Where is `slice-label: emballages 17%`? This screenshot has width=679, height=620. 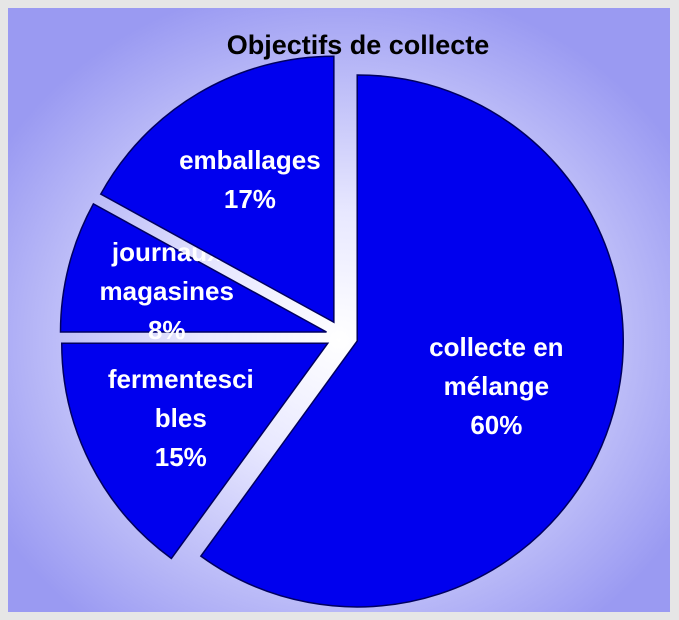
slice-label: emballages 17% is located at coordinates (250, 180).